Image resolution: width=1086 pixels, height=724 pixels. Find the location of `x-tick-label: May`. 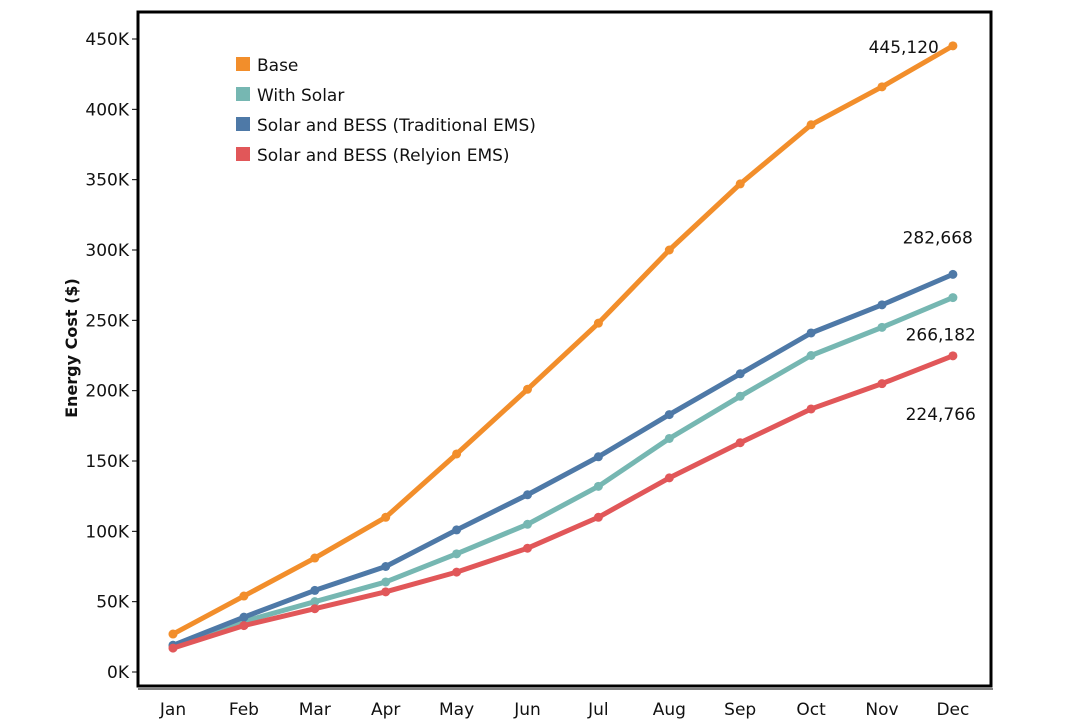

x-tick-label: May is located at coordinates (456, 710).